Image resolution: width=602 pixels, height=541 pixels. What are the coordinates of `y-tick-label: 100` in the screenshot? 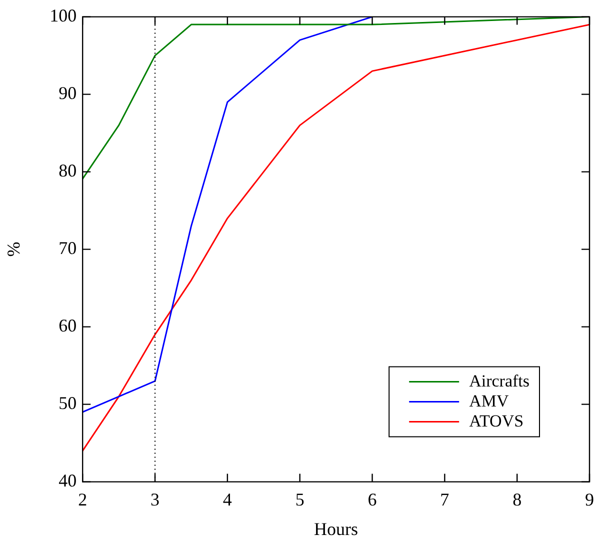 It's located at (63, 16).